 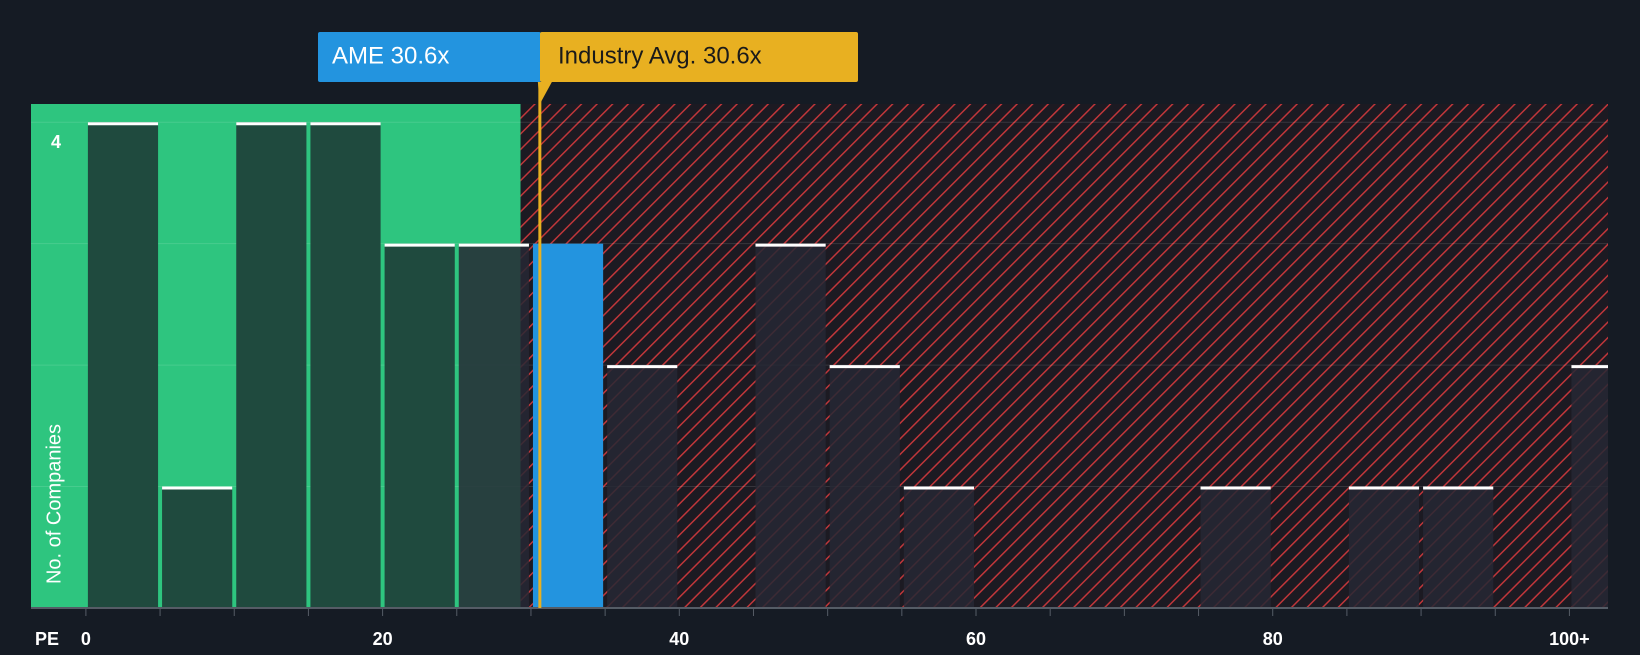 I want to click on x-tick-label: 40, so click(x=679, y=639).